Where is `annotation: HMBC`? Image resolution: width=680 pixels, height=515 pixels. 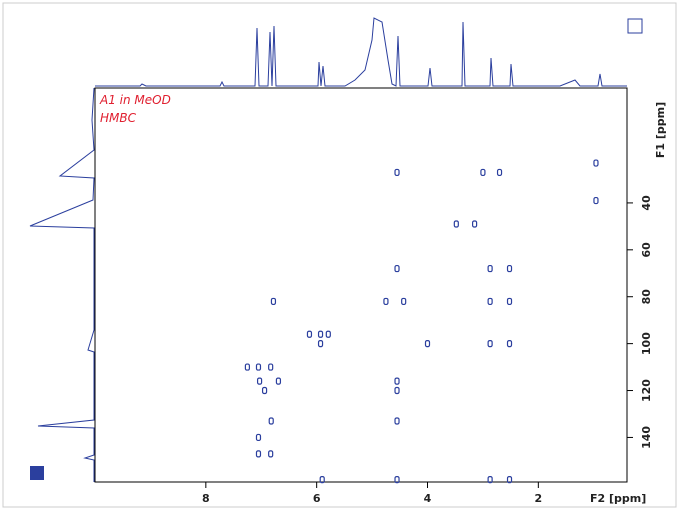 annotation: HMBC is located at coordinates (118, 118).